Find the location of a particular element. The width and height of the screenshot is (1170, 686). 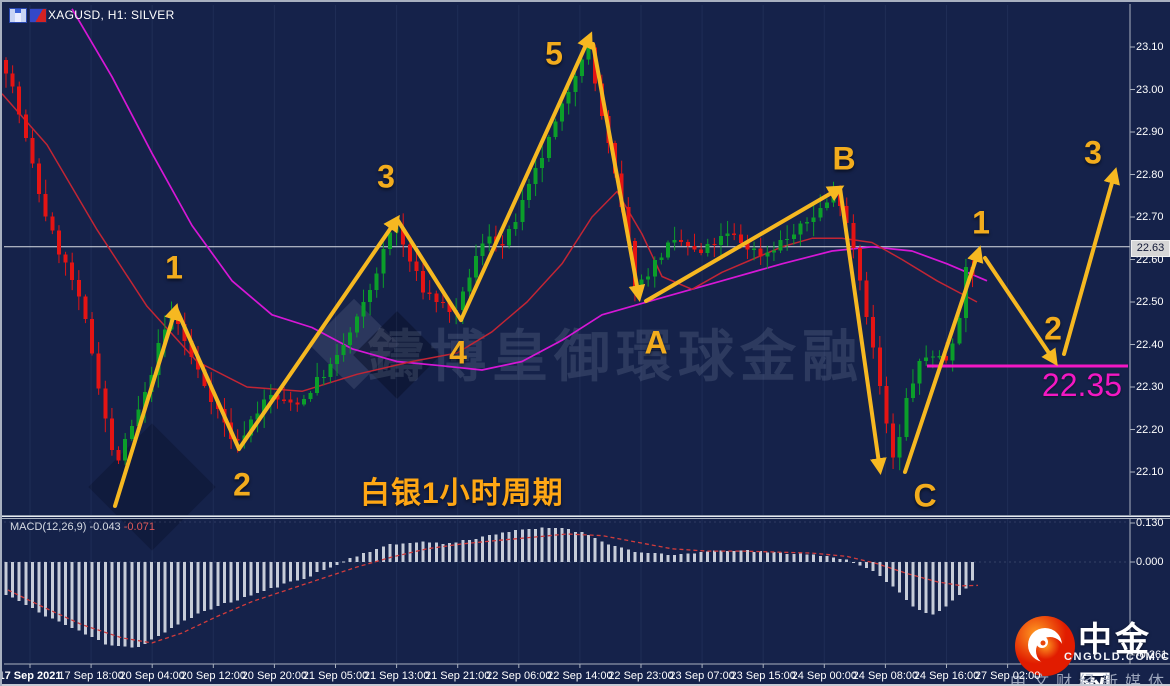

pane-separator is located at coordinates (586, 517).